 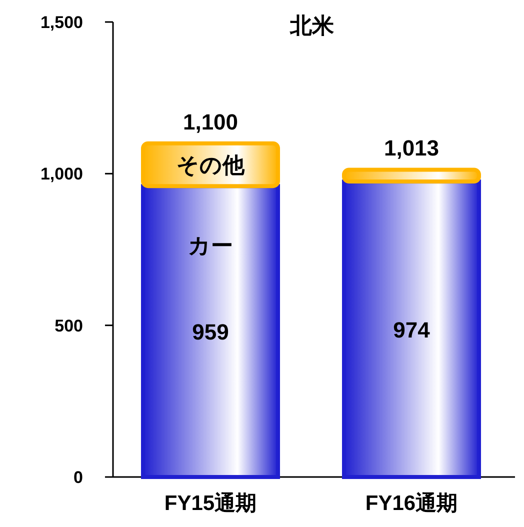 I want to click on chart-title: 北米, so click(x=312, y=25).